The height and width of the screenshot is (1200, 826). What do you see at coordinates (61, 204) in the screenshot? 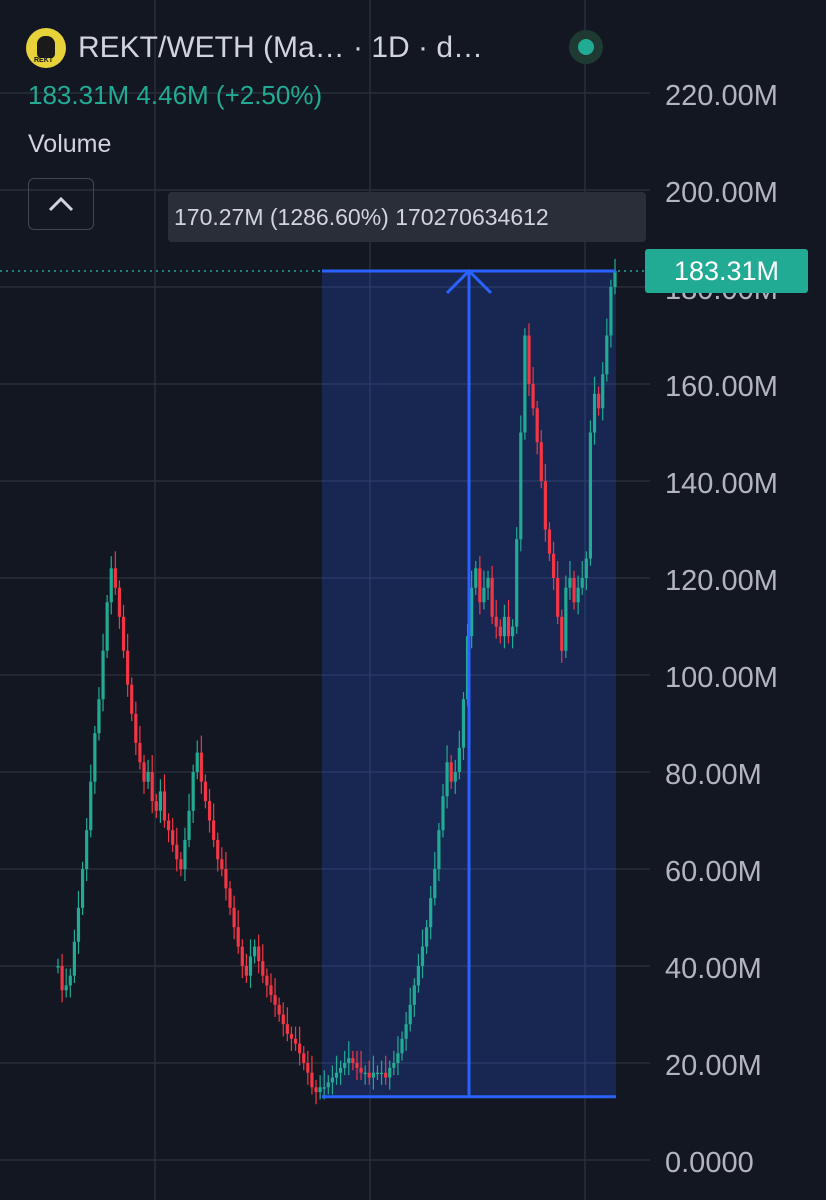
I see `collapse-button` at bounding box center [61, 204].